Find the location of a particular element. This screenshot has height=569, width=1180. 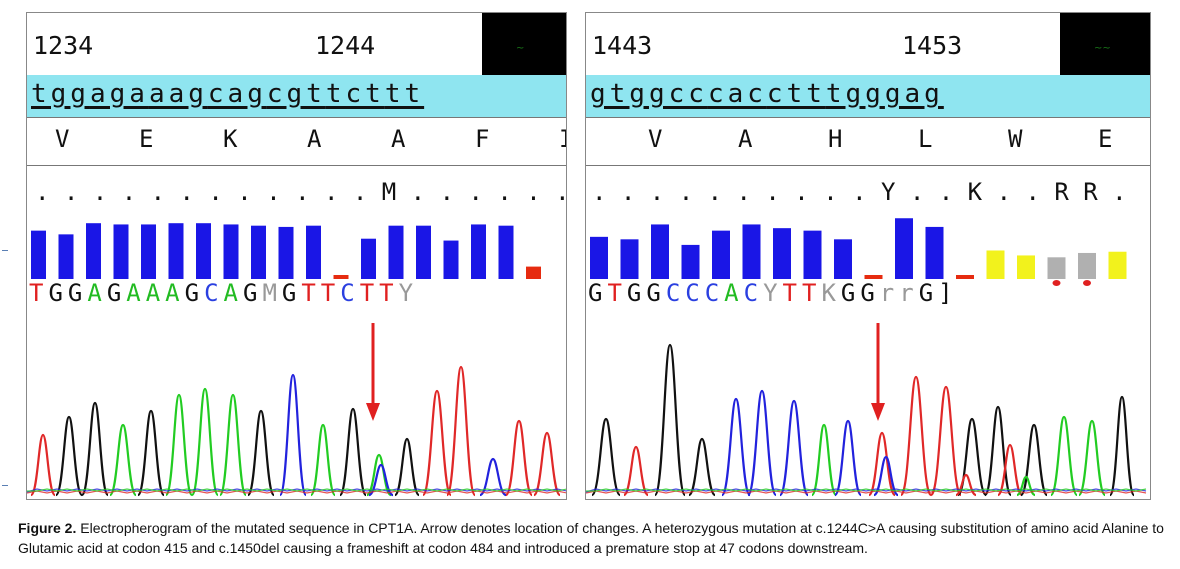

reference-sequence: tggagaaagcagcgttcttt is located at coordinates (227, 94).